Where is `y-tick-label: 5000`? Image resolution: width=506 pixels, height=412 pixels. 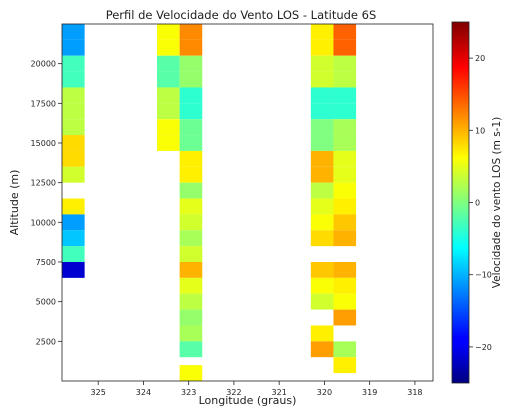 y-tick-label: 5000 is located at coordinates (46, 302).